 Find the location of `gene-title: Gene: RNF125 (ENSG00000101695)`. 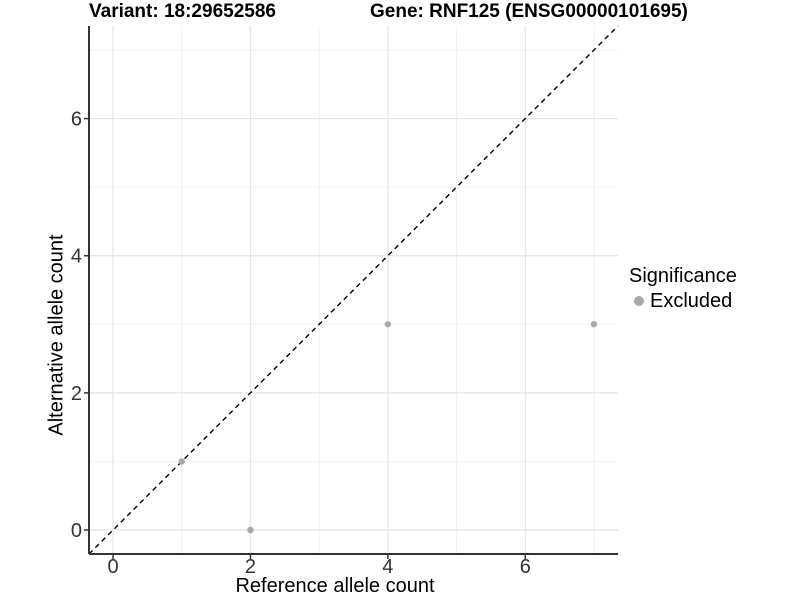

gene-title: Gene: RNF125 (ENSG00000101695) is located at coordinates (529, 11).